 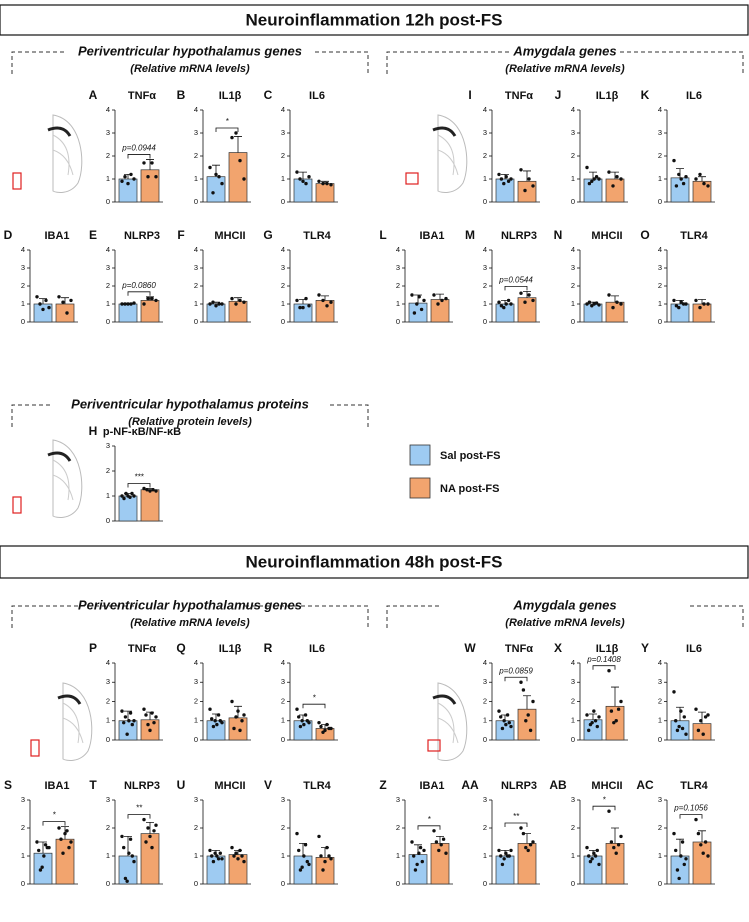 I want to click on panel-title: MHCII, so click(x=229, y=236).